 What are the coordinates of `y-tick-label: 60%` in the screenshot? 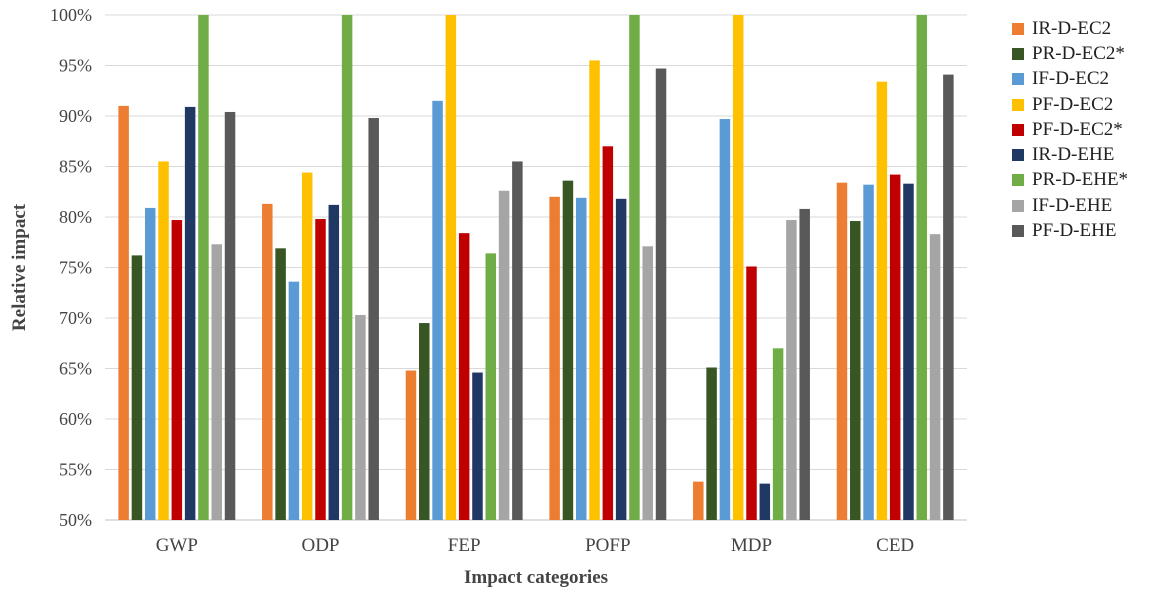 It's located at (75, 419).